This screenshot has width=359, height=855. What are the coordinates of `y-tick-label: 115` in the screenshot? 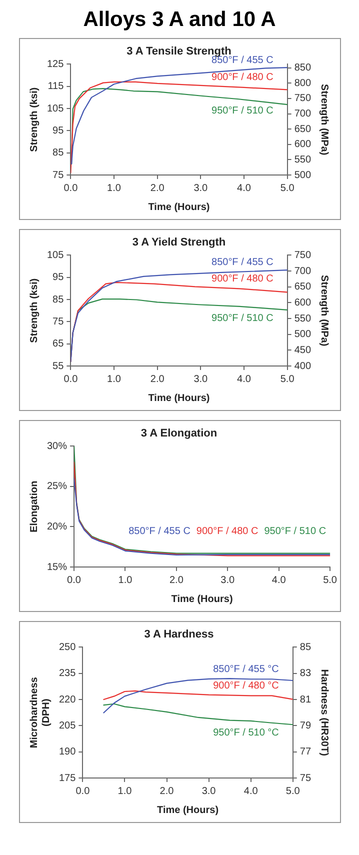 It's located at (55, 86).